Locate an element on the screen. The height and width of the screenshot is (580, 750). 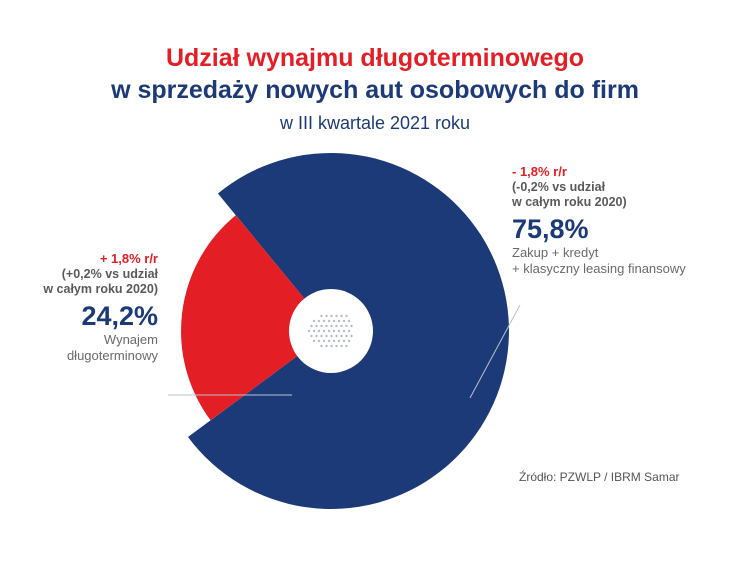
slice-long-term-rental is located at coordinates (256, 318).